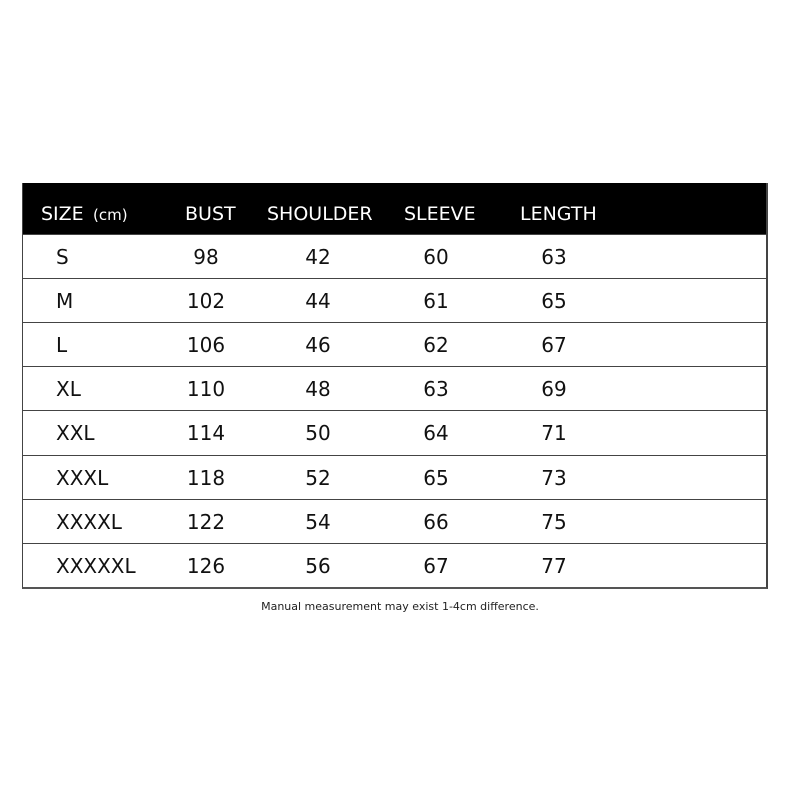  What do you see at coordinates (440, 214) in the screenshot?
I see `header-sleeve: SLEEVE` at bounding box center [440, 214].